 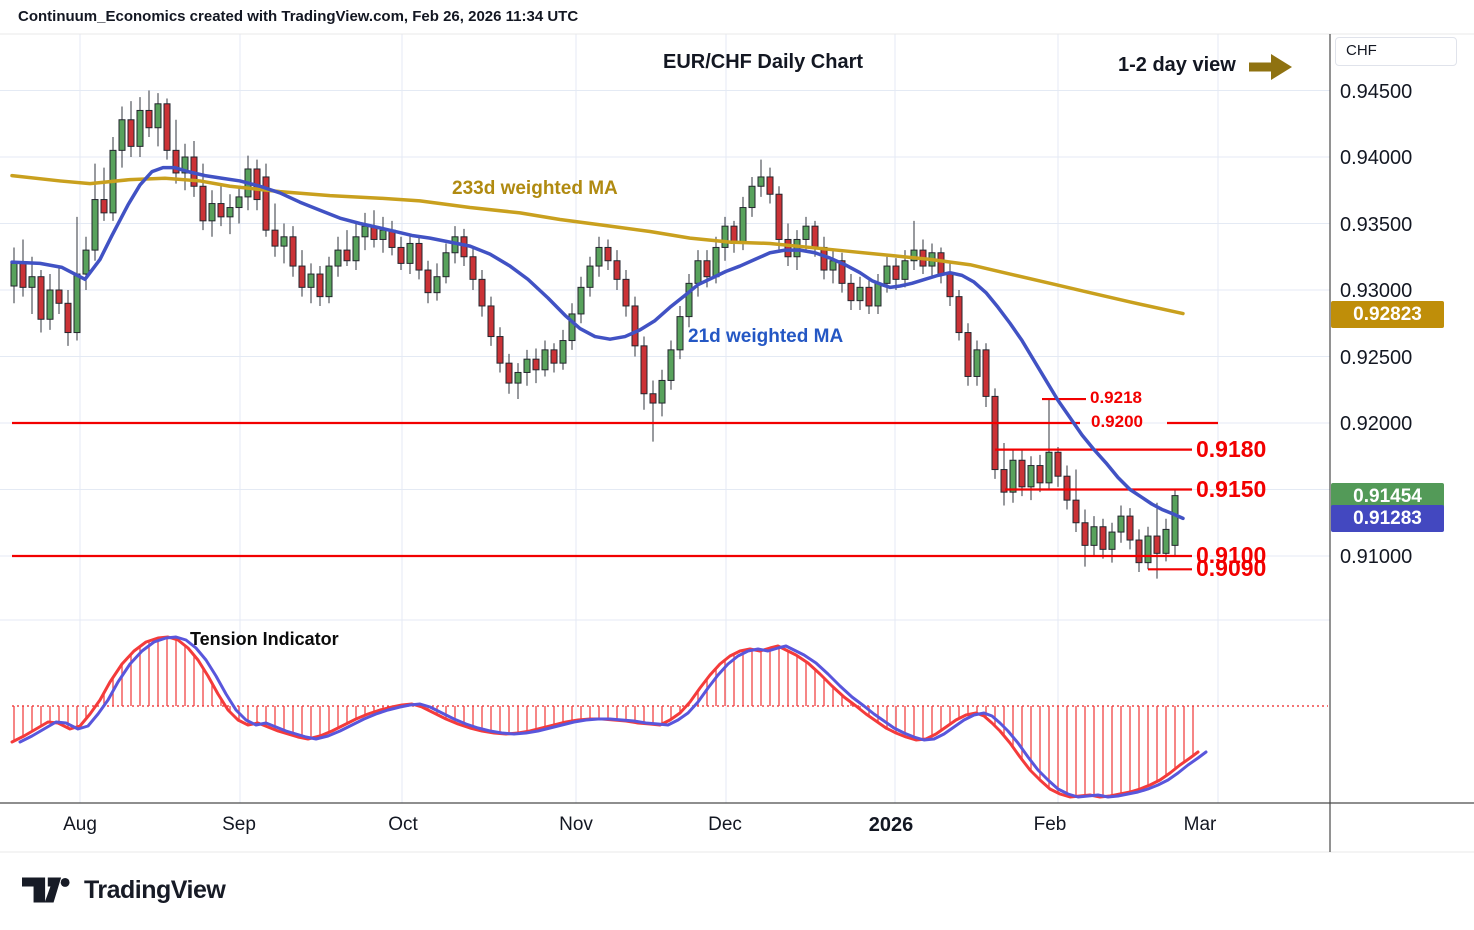 What do you see at coordinates (1387, 314) in the screenshot?
I see `ma233-value-badge: 0.92823` at bounding box center [1387, 314].